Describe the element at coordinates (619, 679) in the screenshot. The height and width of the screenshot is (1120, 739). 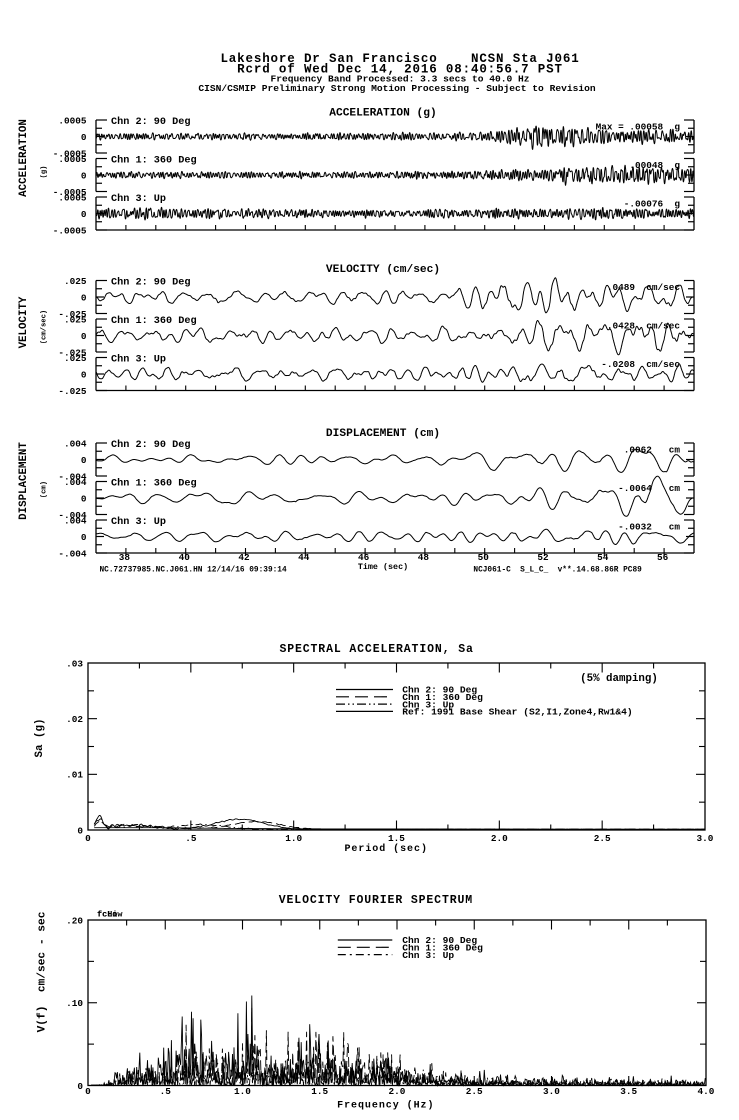
I see `svg-text: (5% damping)` at that location.